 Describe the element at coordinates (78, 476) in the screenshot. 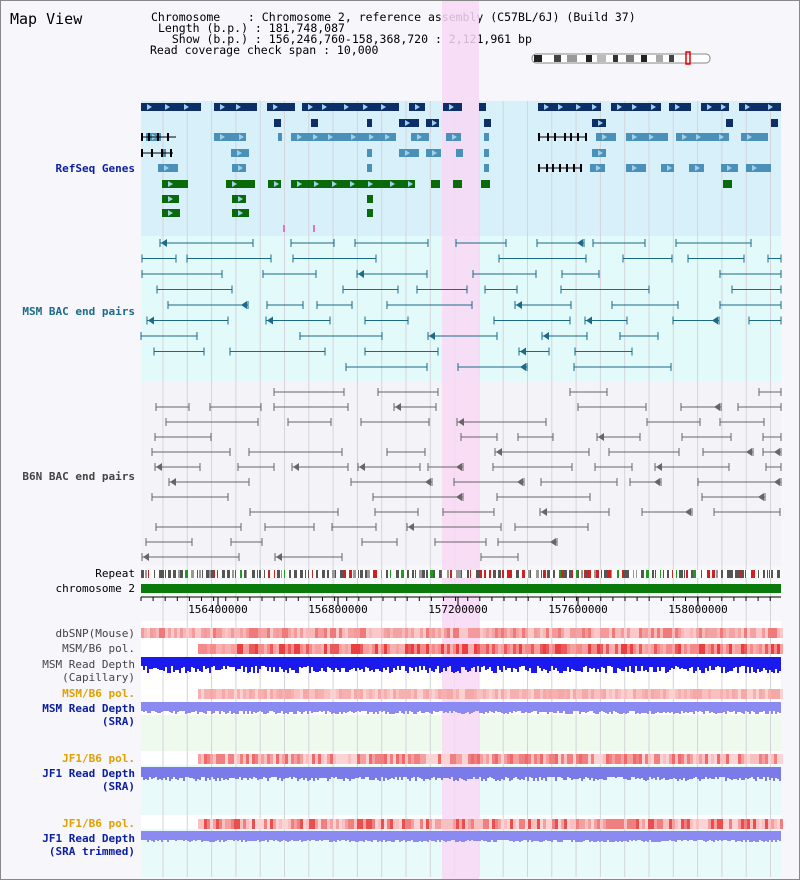

I see `b6n-bac-label: B6N BAC end pairs` at that location.